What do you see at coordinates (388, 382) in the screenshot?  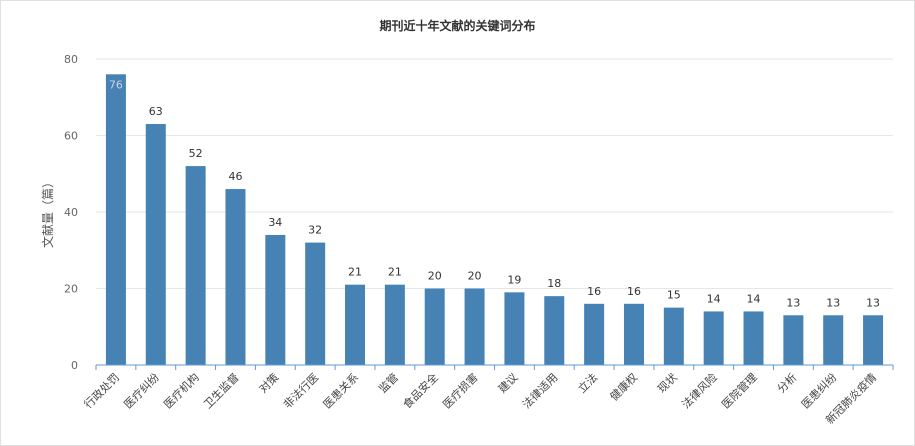 I see `x-tick-label: 监管` at bounding box center [388, 382].